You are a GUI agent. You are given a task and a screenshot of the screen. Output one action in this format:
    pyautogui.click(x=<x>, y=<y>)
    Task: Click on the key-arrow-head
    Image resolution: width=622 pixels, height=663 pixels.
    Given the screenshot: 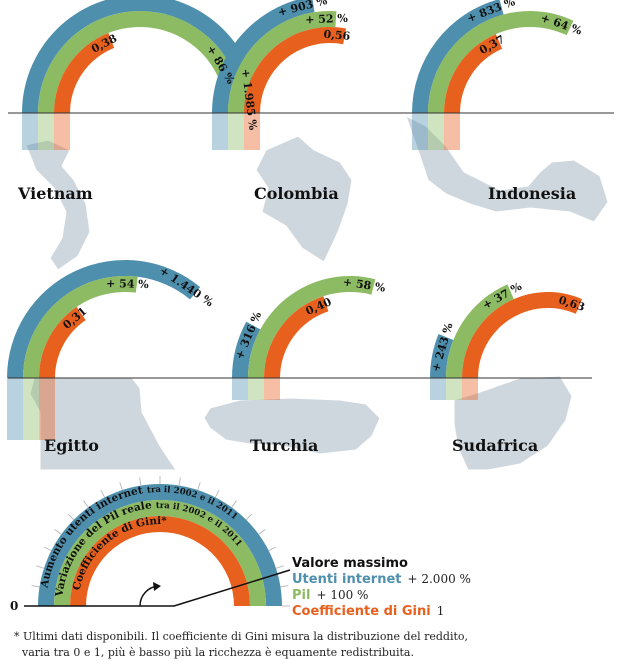 What is the action you would take?
    pyautogui.click(x=157, y=586)
    